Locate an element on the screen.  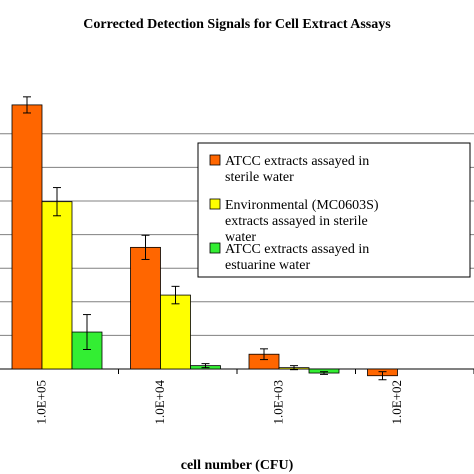
bar-s1-c1 is located at coordinates (175, 332).